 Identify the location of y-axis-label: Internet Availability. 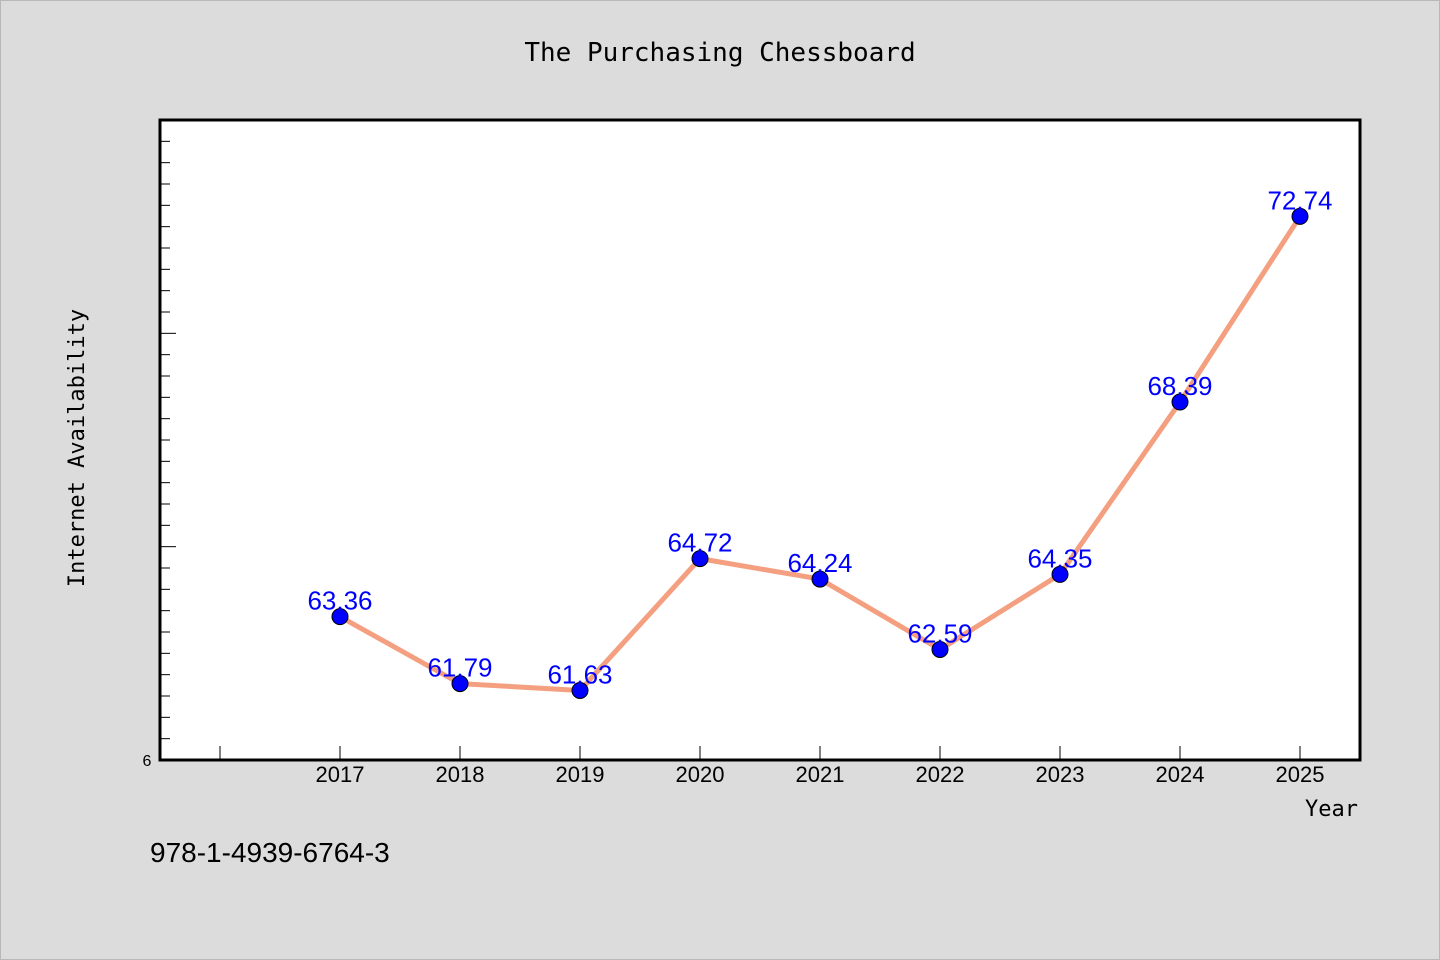
(77, 448).